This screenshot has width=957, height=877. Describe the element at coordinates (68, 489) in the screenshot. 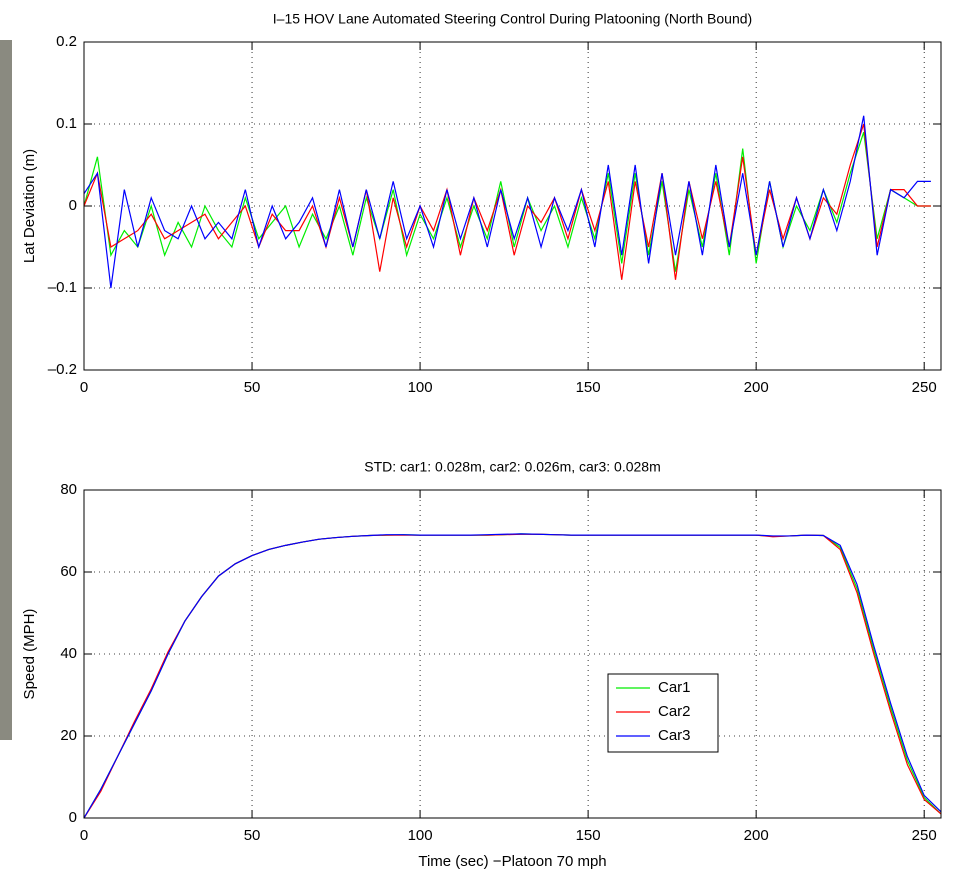

I see `y-tick-label: 80` at that location.